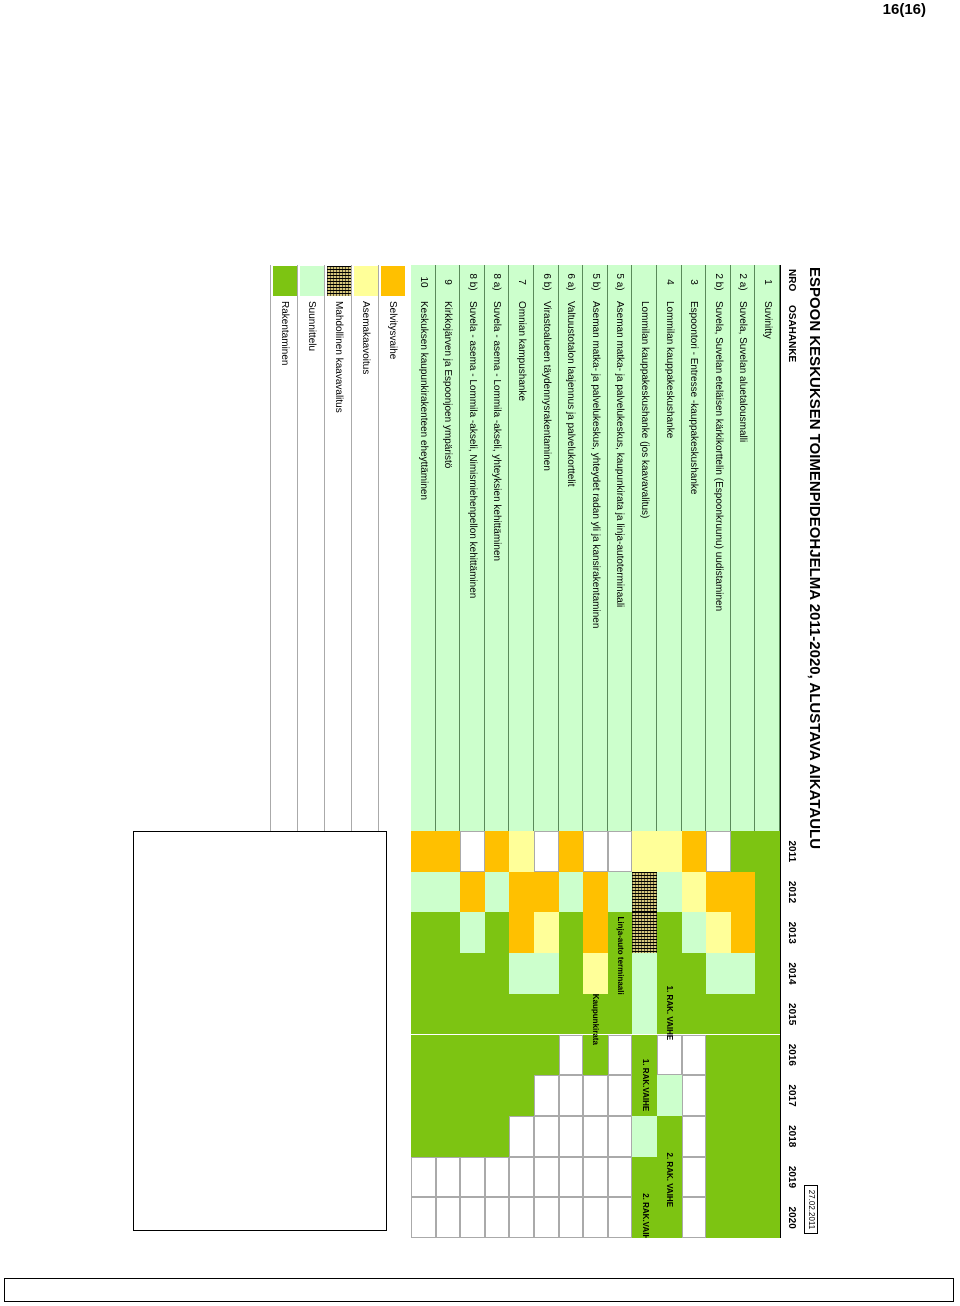  What do you see at coordinates (670, 1013) in the screenshot?
I see `phase-annotation: 1. RAK. VAIHE` at bounding box center [670, 1013].